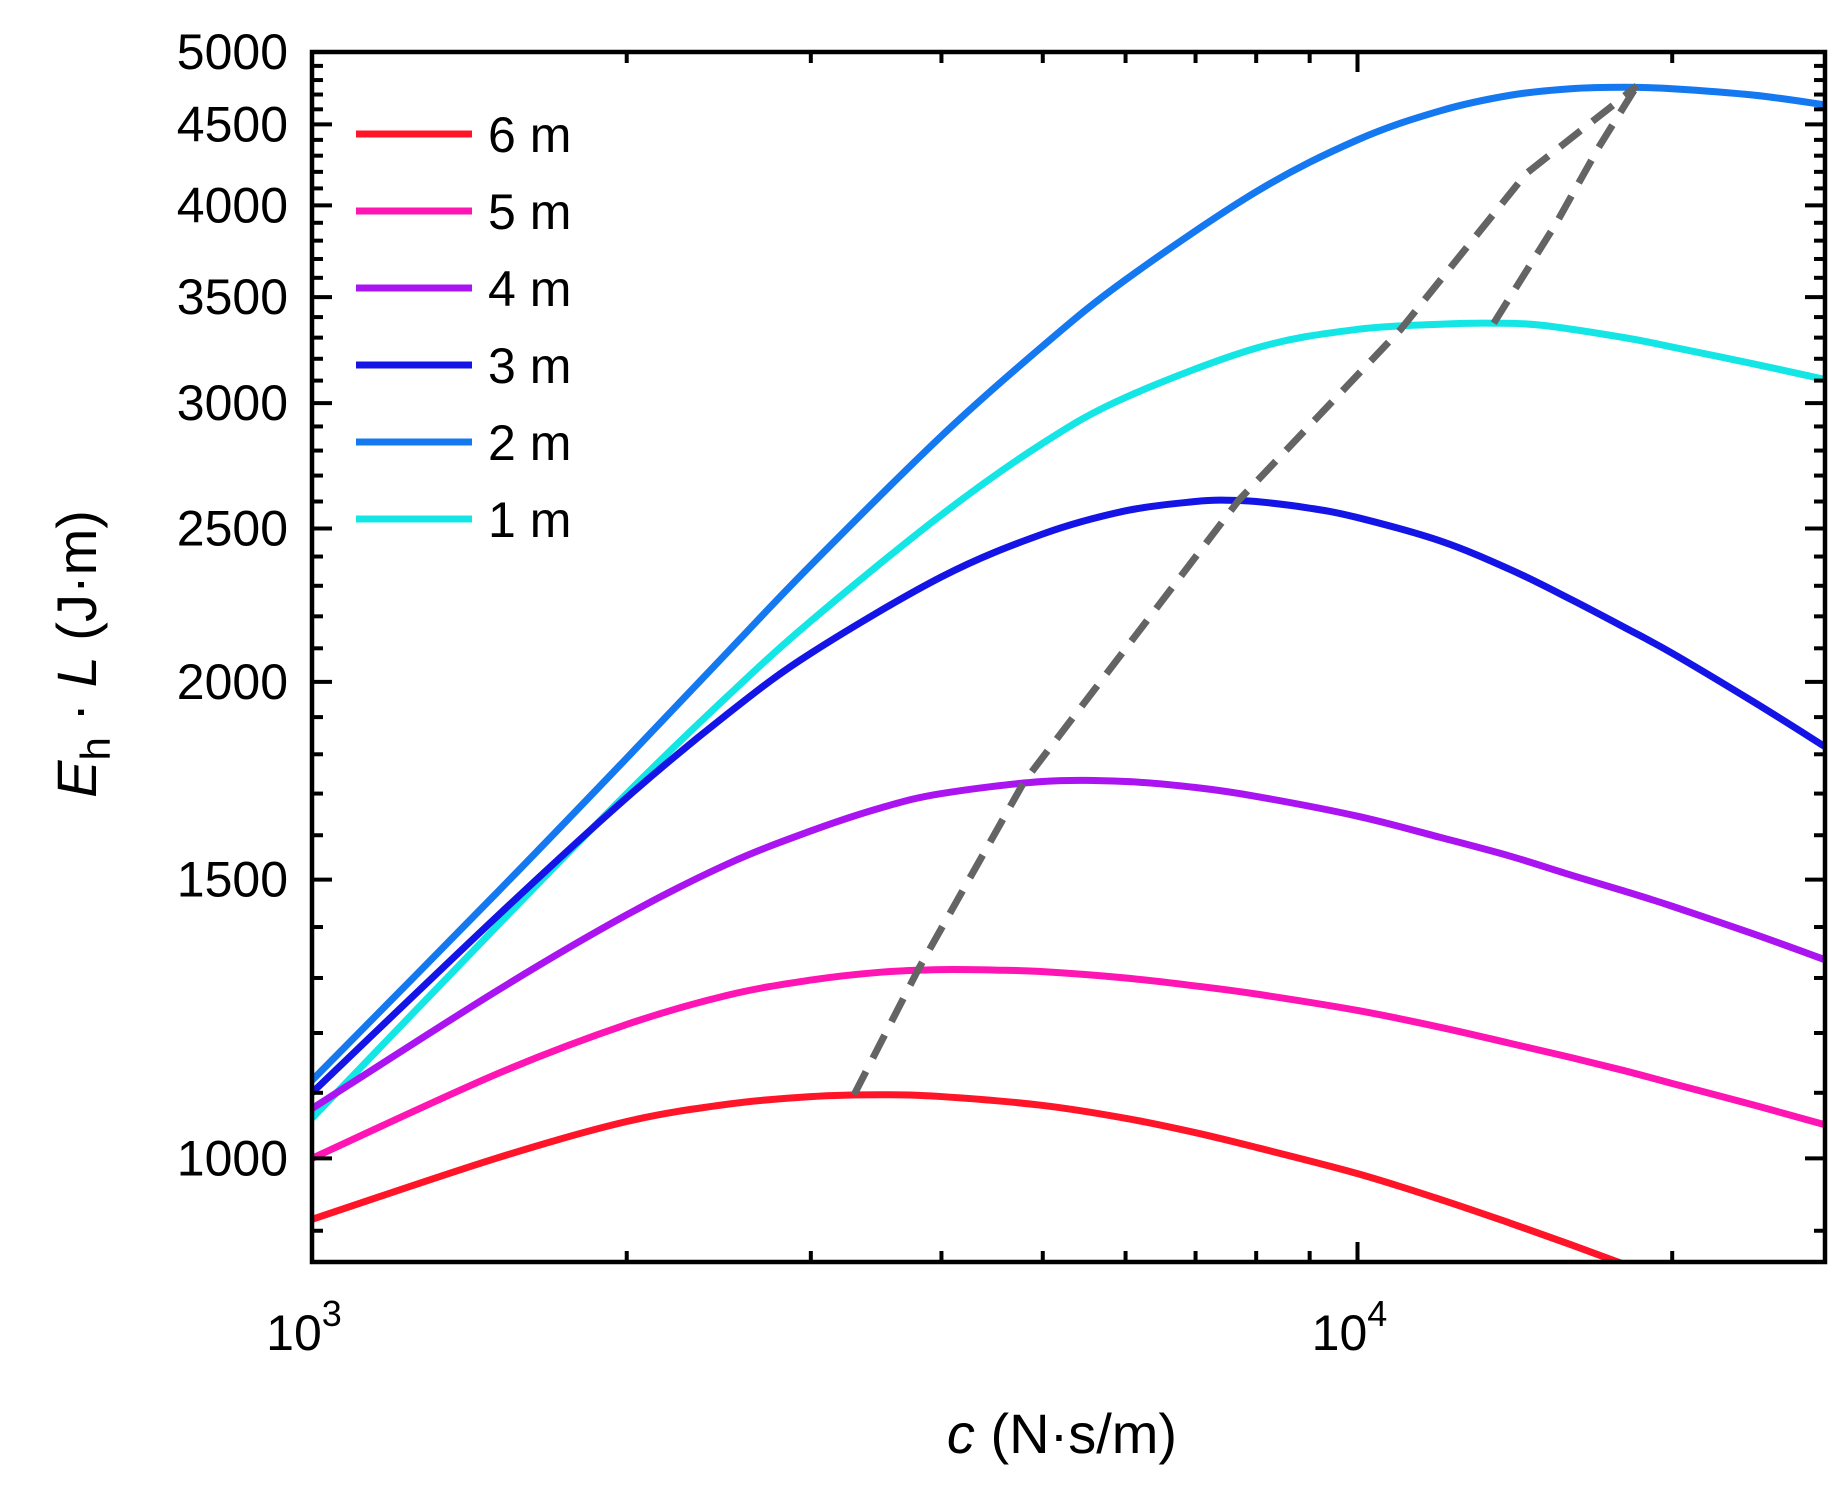 The height and width of the screenshot is (1488, 1848). I want to click on legend-item: 6 m, so click(463, 135).